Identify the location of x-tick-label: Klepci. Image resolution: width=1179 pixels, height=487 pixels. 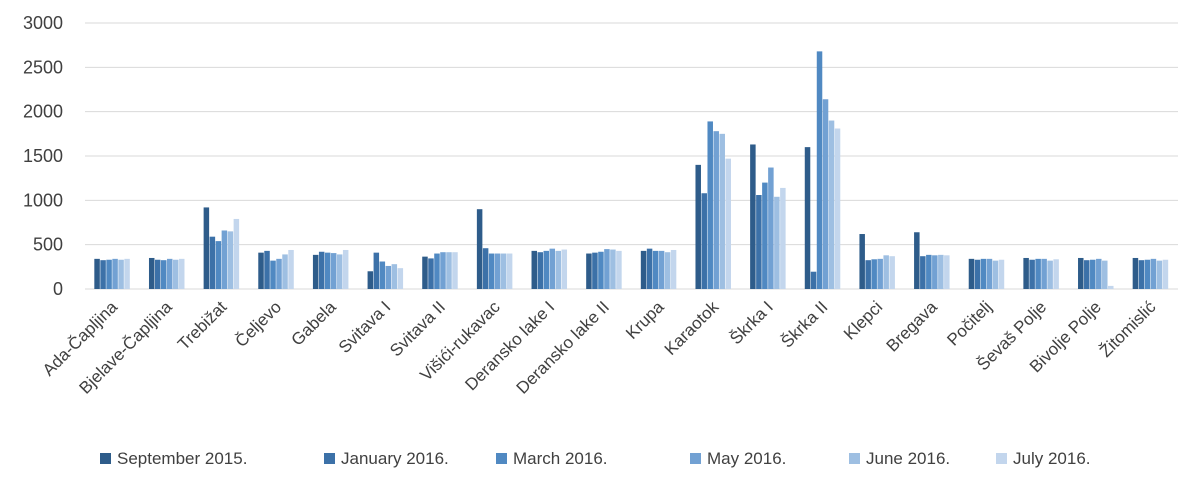
(863, 320).